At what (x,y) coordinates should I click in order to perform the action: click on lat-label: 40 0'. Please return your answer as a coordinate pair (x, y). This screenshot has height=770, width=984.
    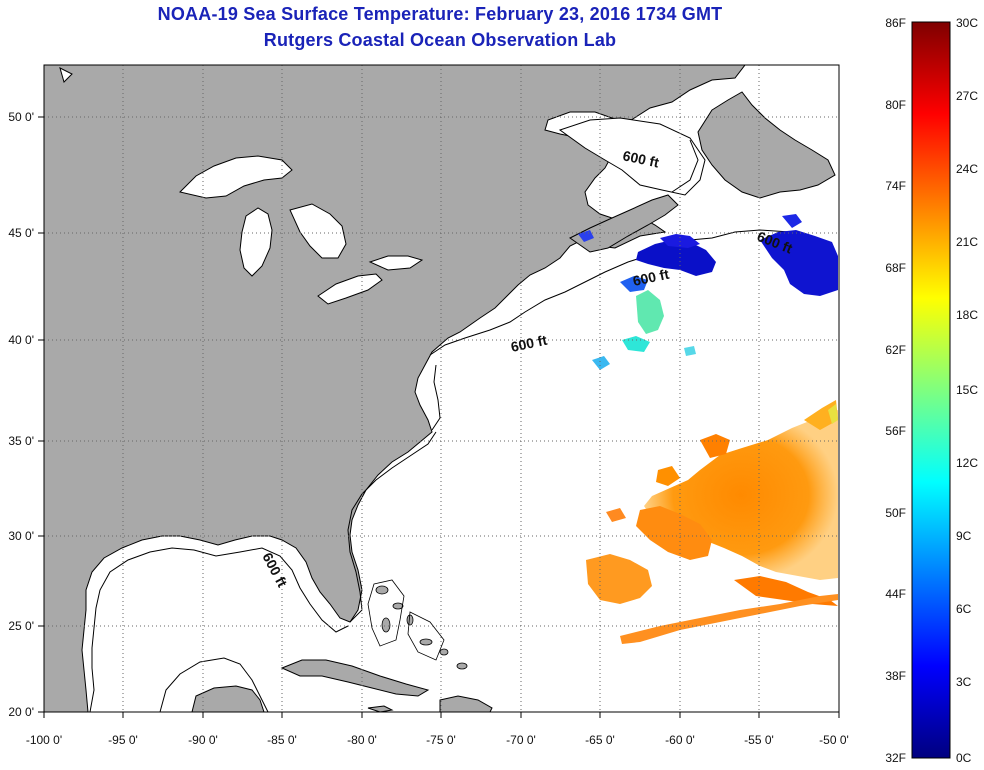
    Looking at the image, I should click on (21, 340).